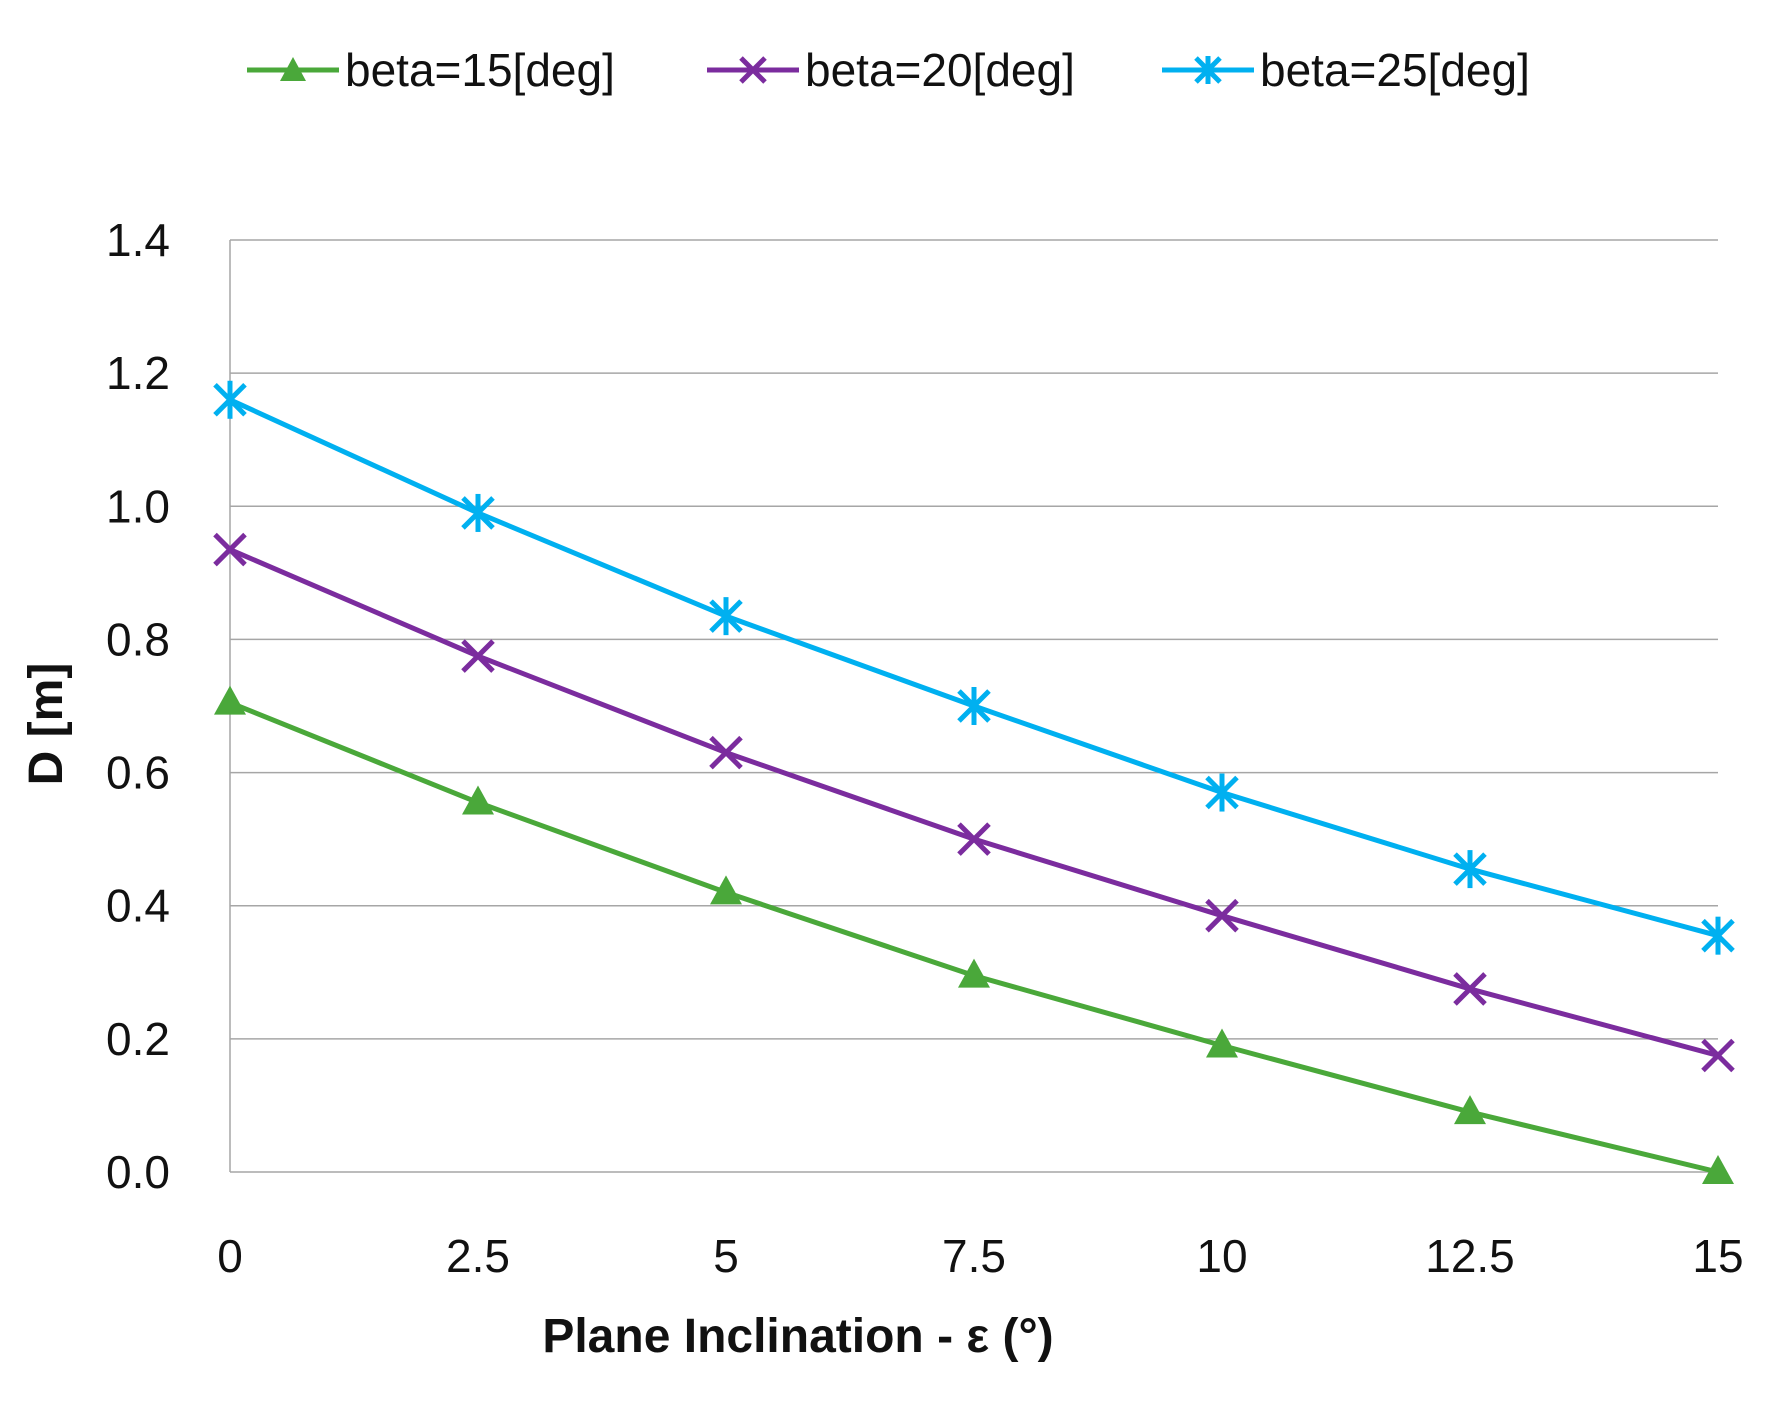 The width and height of the screenshot is (1784, 1408). What do you see at coordinates (230, 1256) in the screenshot?
I see `x-tick-label: 0` at bounding box center [230, 1256].